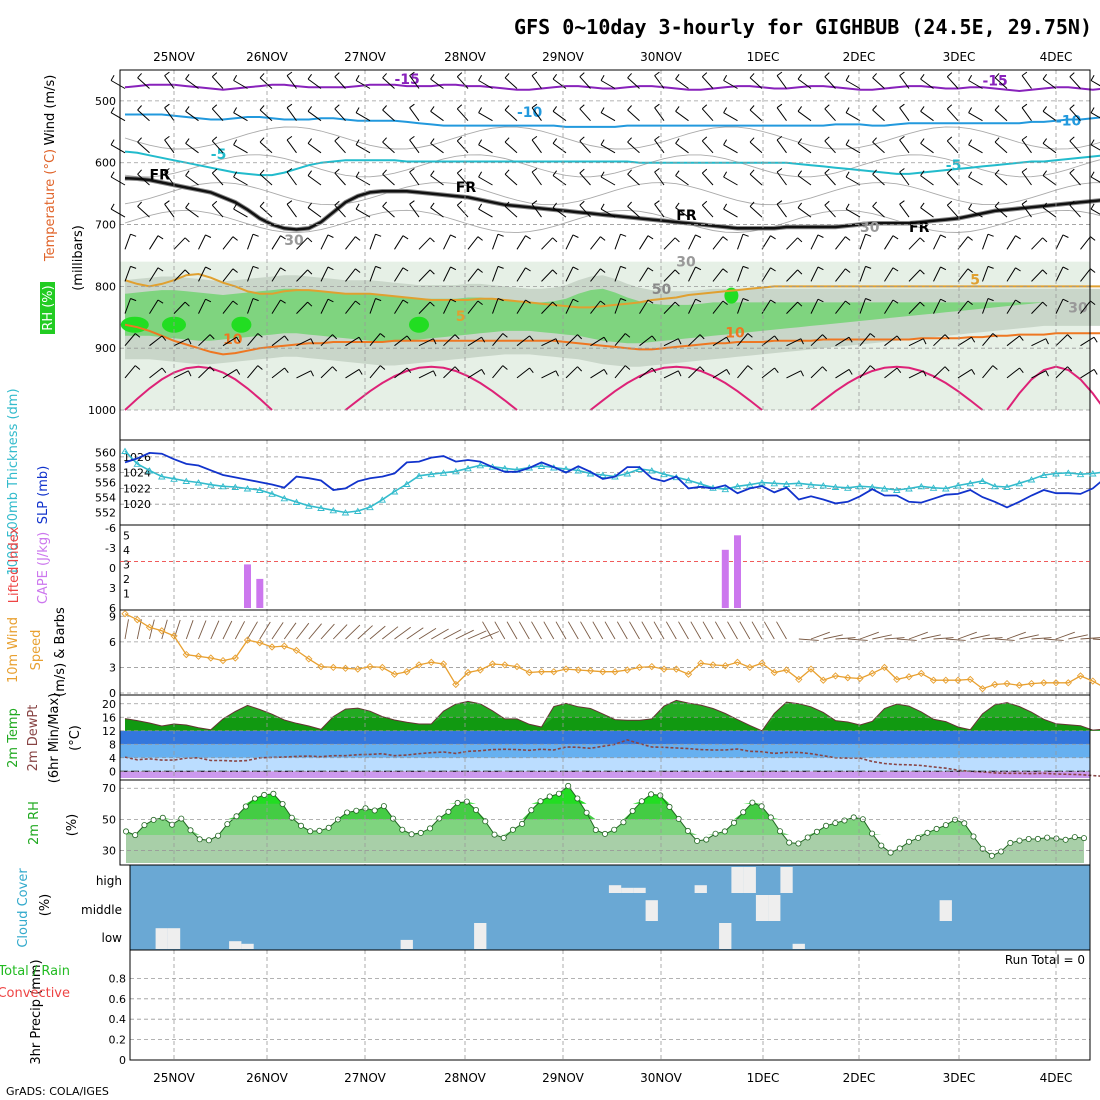 The image size is (1100, 1100). Describe the element at coordinates (700, 889) in the screenshot. I see `cloud-box-high` at that location.